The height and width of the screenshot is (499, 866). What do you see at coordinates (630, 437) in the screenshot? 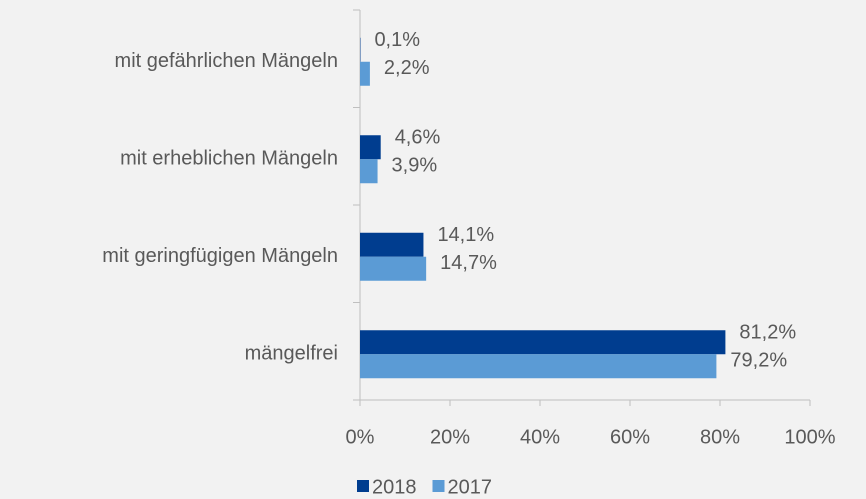
I see `x-tick-label: 60%` at bounding box center [630, 437].